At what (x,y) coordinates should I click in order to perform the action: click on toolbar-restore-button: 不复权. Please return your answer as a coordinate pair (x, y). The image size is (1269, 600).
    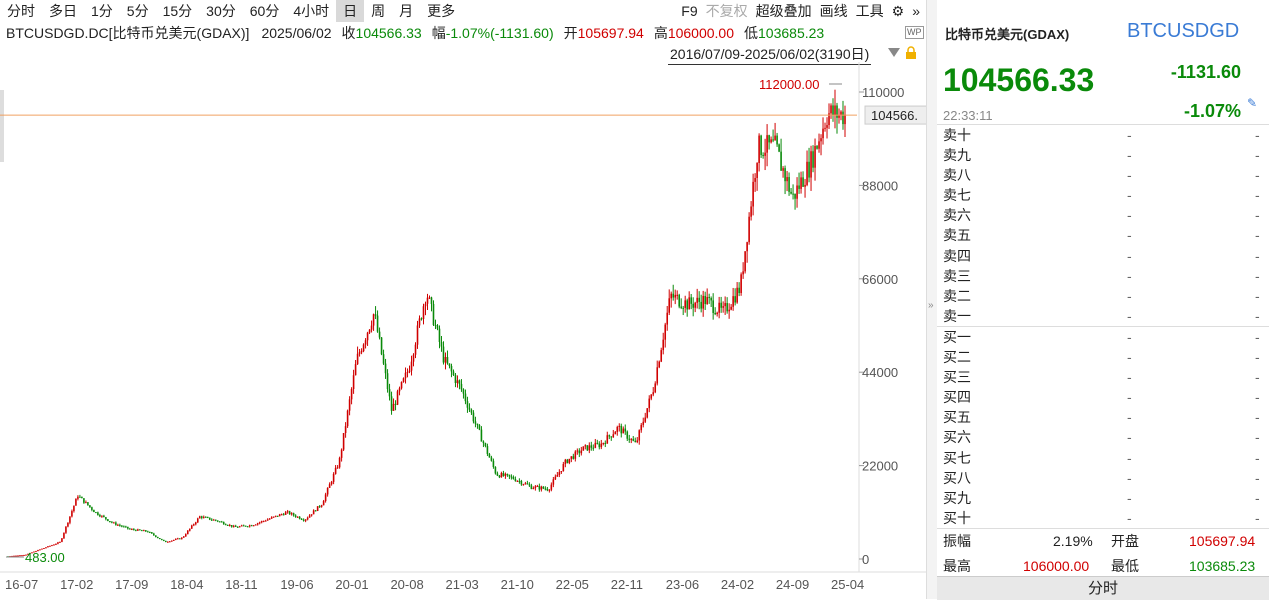
    Looking at the image, I should click on (726, 11).